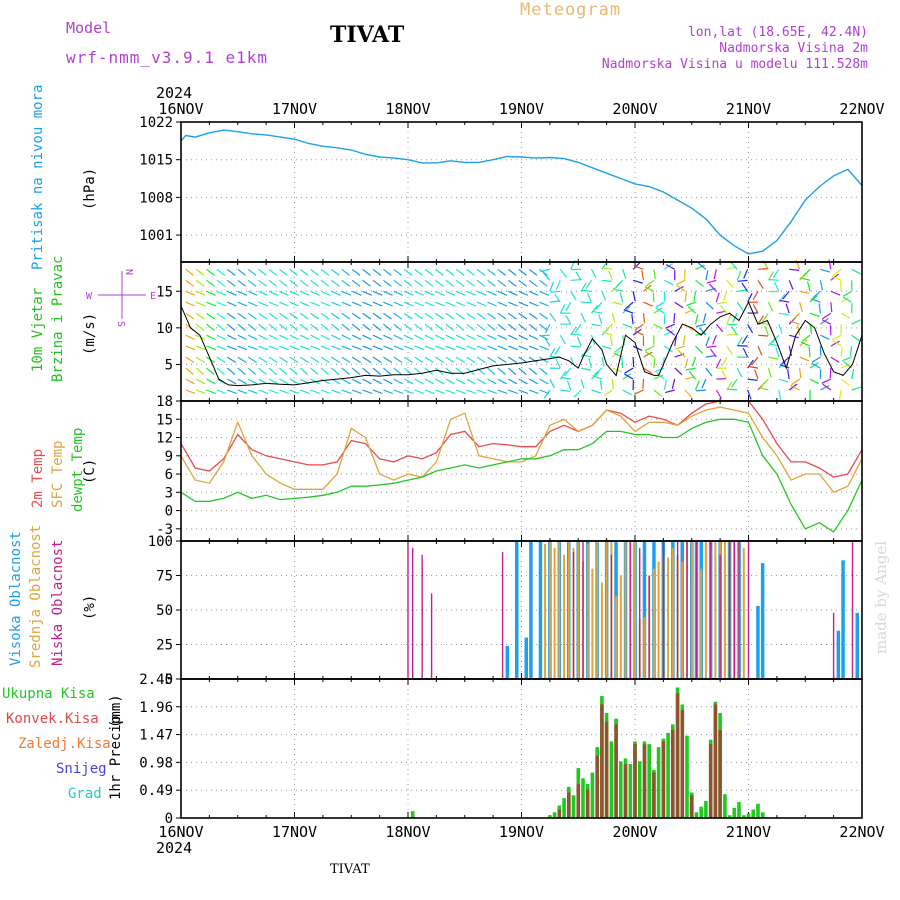 This screenshot has width=900, height=900. Describe the element at coordinates (294, 832) in the screenshot. I see `date-label-bottom: 17NOV` at that location.